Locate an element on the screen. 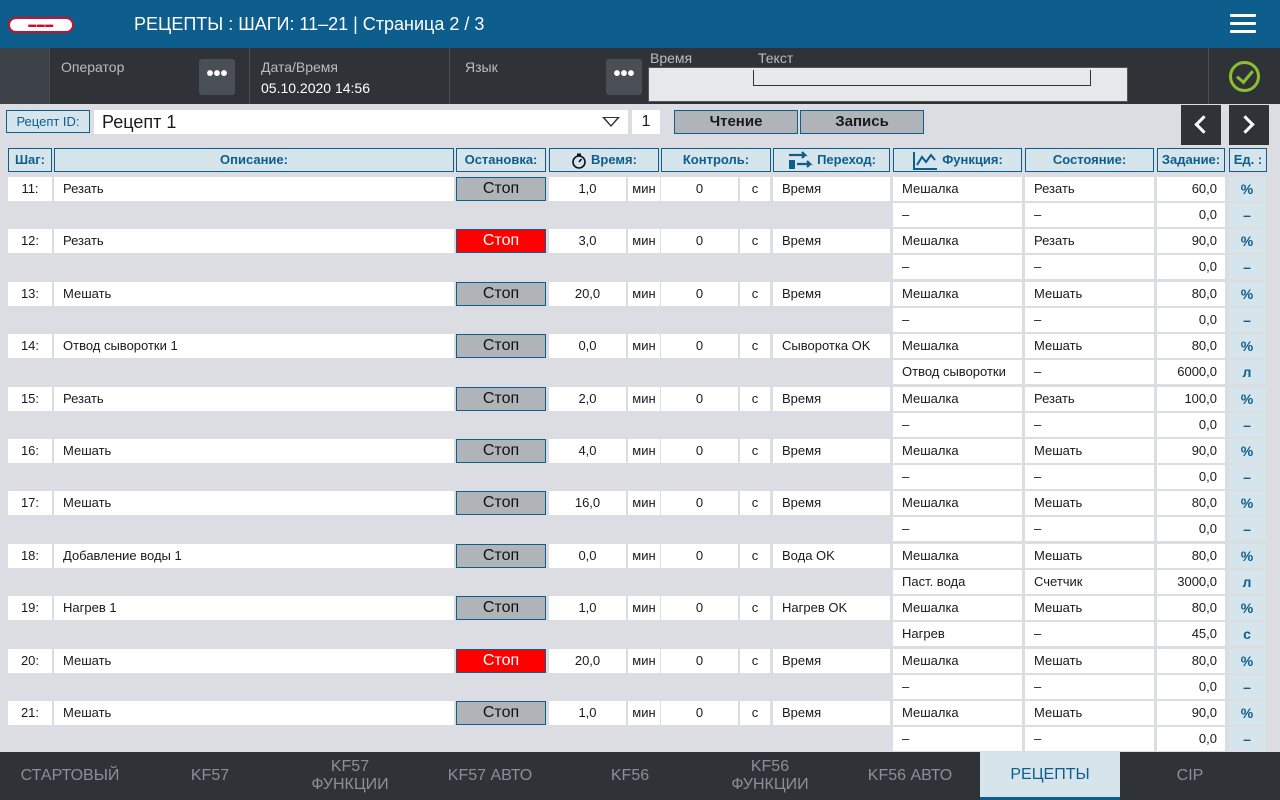 The width and height of the screenshot is (1280, 800). setpoint-value-2: 6000,0 is located at coordinates (1191, 372).